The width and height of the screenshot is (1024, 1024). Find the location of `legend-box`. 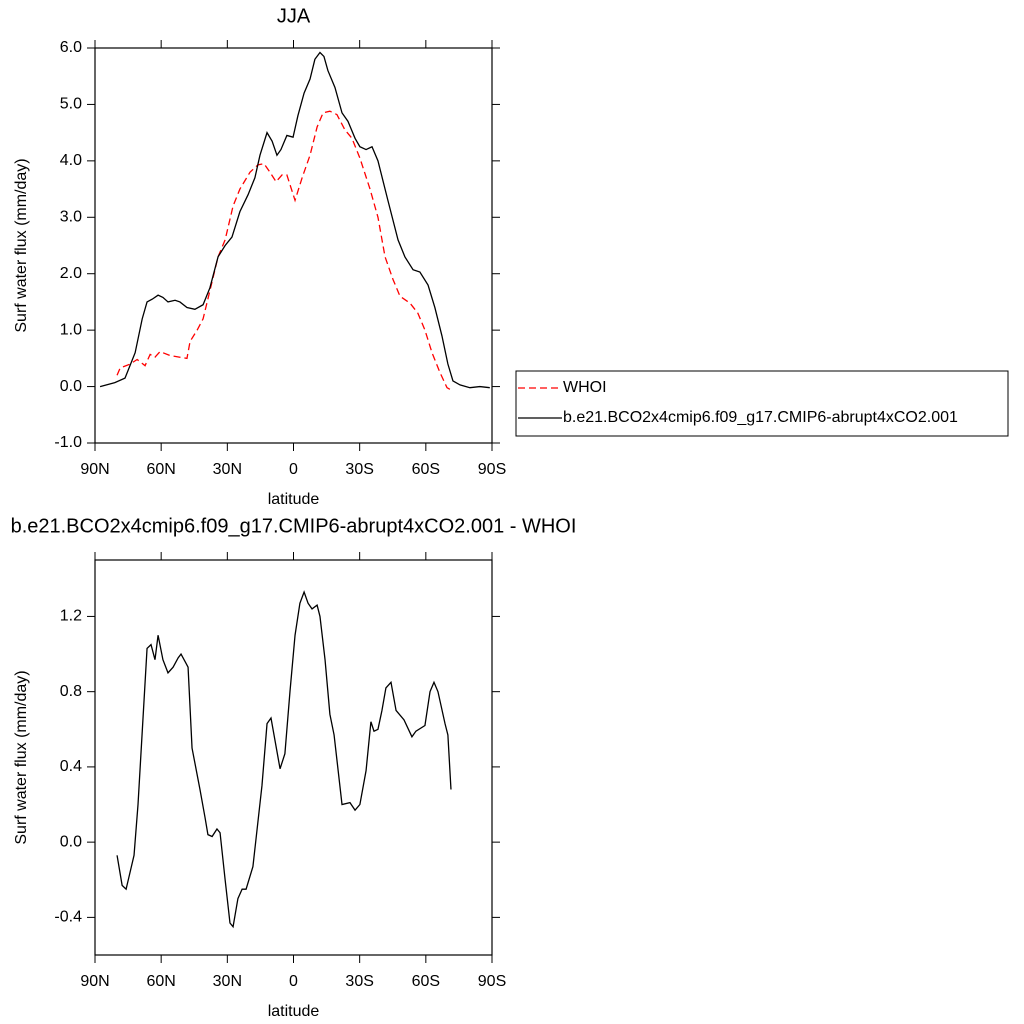

legend-box is located at coordinates (762, 403).